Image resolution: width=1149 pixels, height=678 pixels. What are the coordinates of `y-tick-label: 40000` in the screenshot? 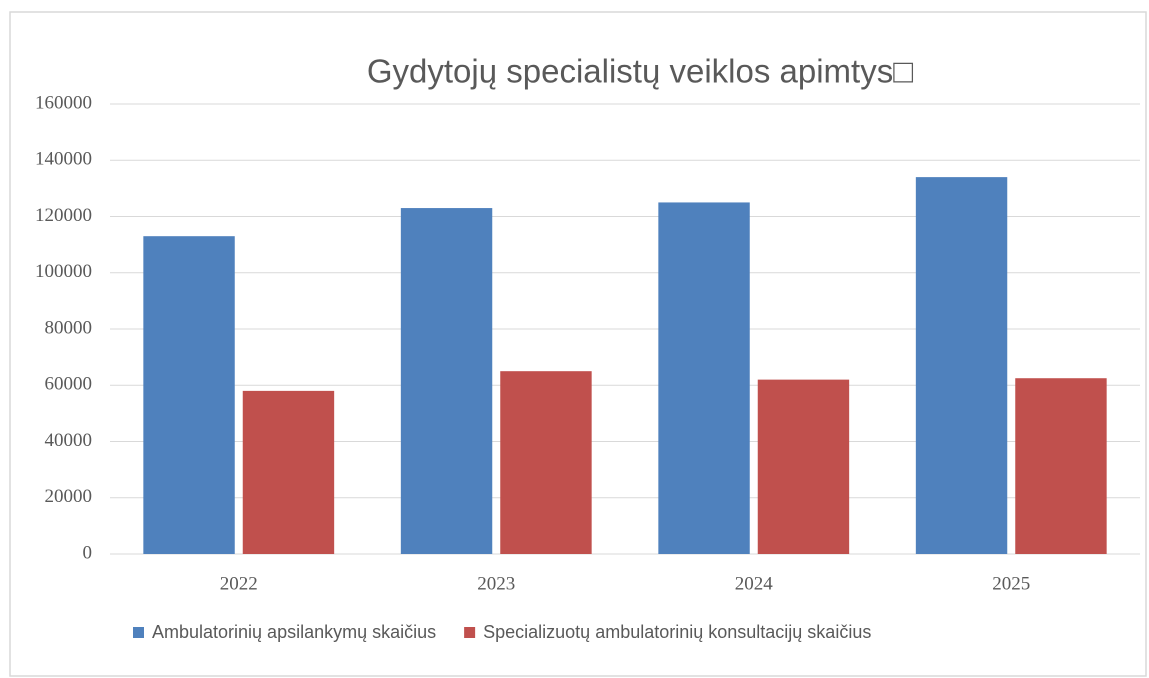 It's located at (69, 440).